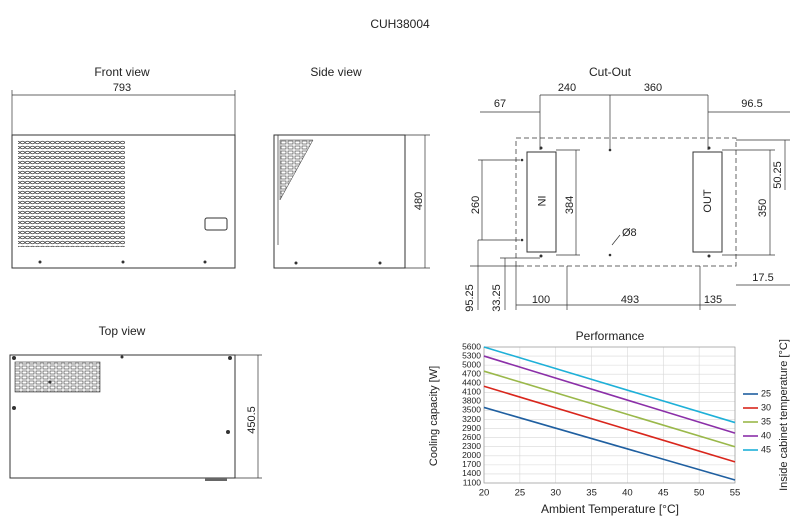  Describe the element at coordinates (400, 24) in the screenshot. I see `sheet-title: CUH38004` at that location.